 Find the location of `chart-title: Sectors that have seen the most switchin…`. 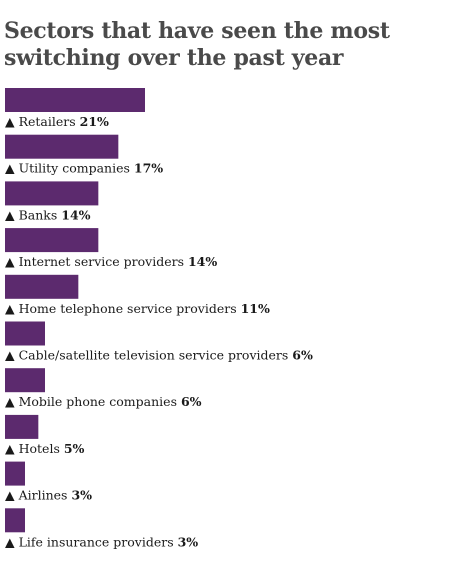

chart-title: Sectors that have seen the most switchin… is located at coordinates (197, 44).